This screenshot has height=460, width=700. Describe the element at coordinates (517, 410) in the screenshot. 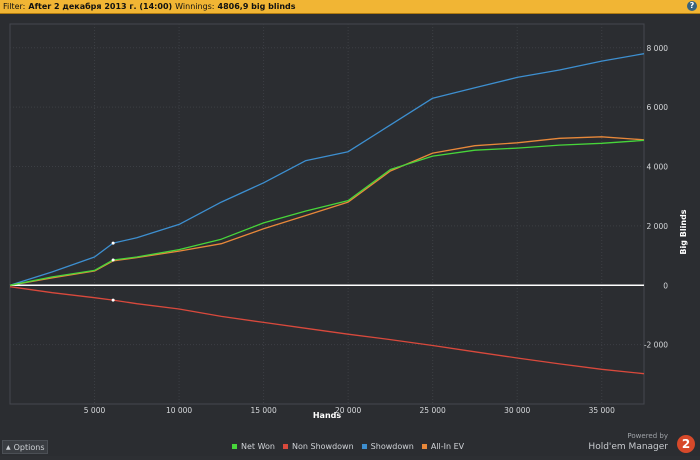

I see `x-tick-label: 30 000` at that location.